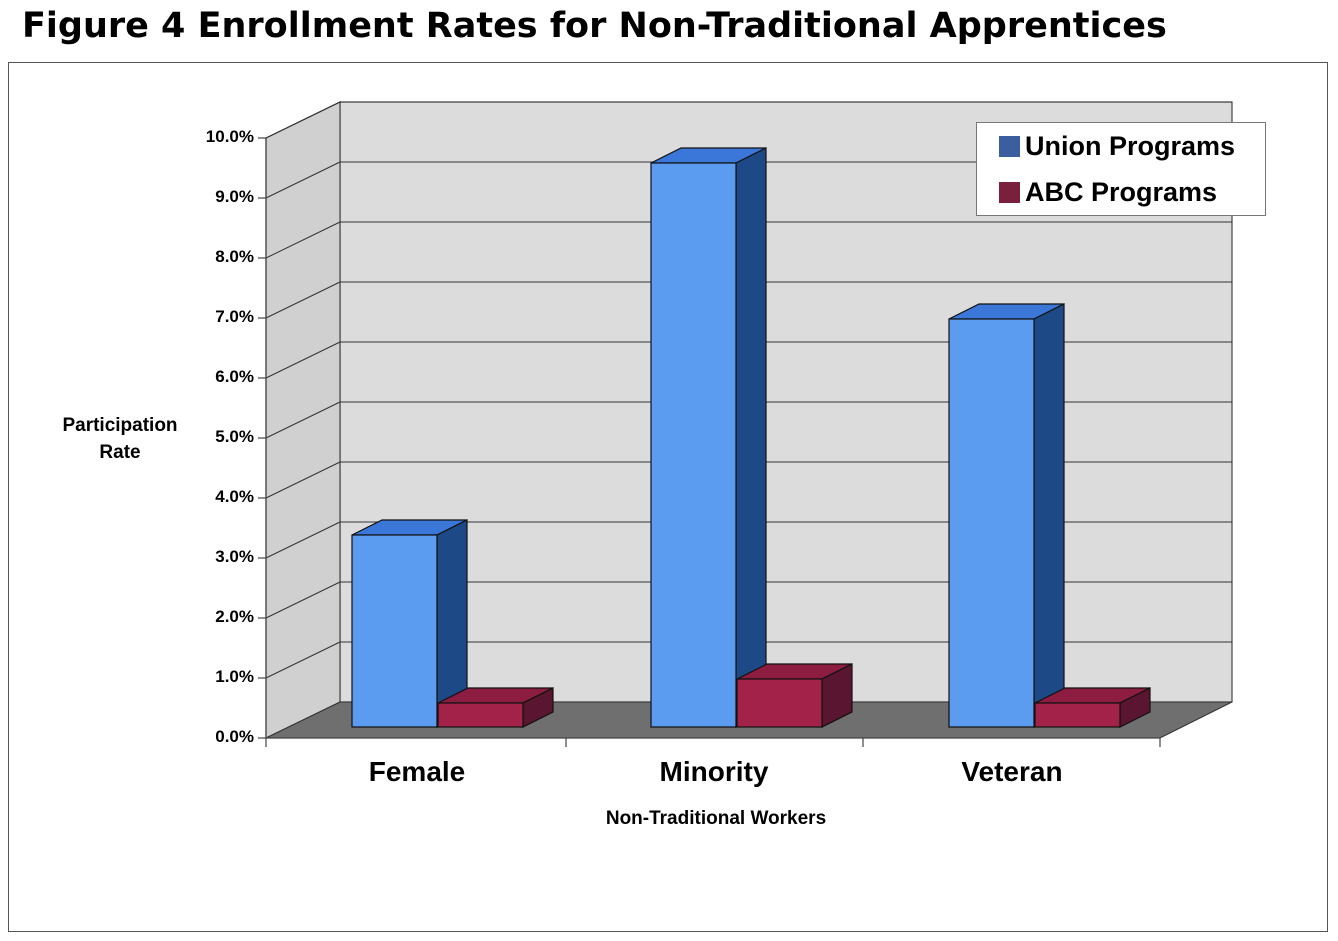 The height and width of the screenshot is (941, 1338). Describe the element at coordinates (234, 556) in the screenshot. I see `y-tick-label: 3.0%` at that location.